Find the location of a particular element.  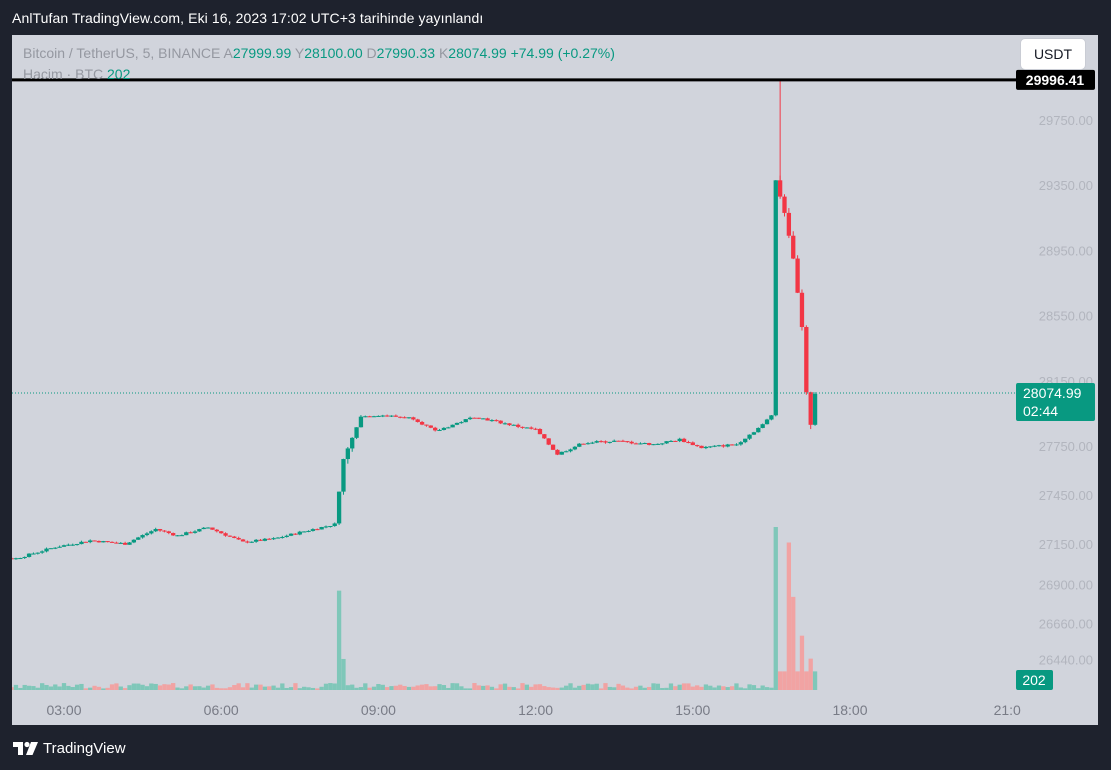

price-axis-tick: 27150.00 is located at coordinates (1066, 544).